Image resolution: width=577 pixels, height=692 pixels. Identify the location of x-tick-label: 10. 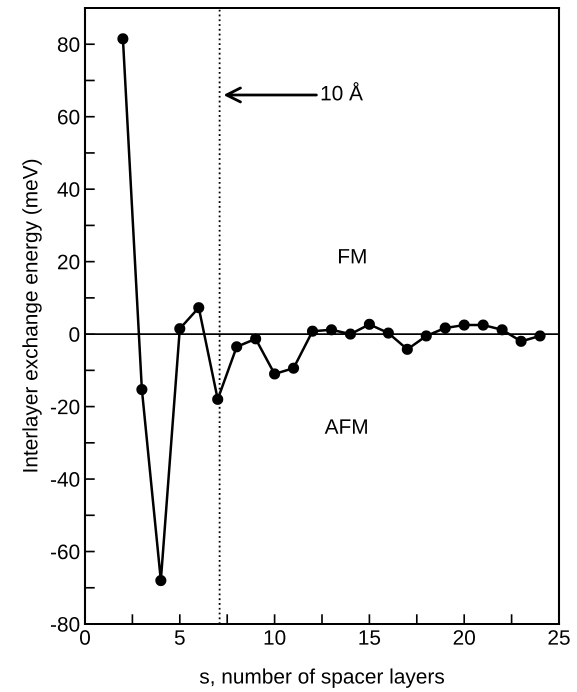
(275, 637).